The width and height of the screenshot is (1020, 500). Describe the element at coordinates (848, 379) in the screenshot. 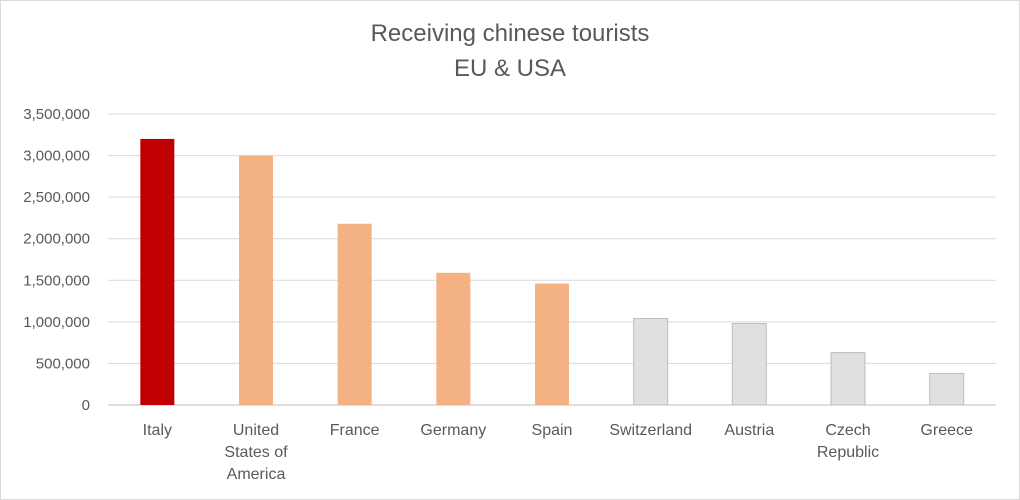

I see `bar-czech-republic` at that location.